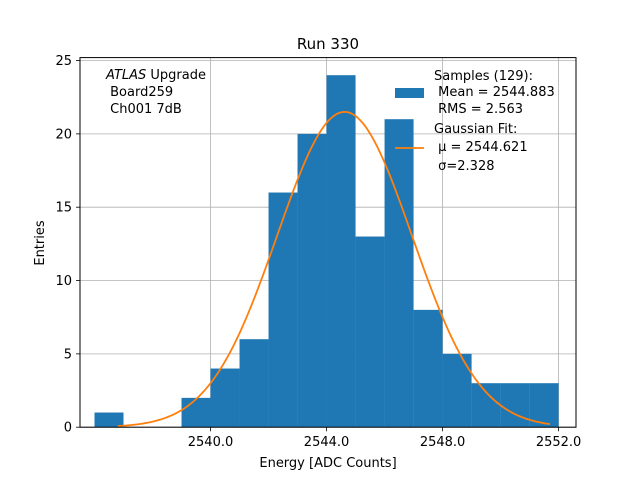  I want to click on annotation-line-2: Board259, so click(139, 92).